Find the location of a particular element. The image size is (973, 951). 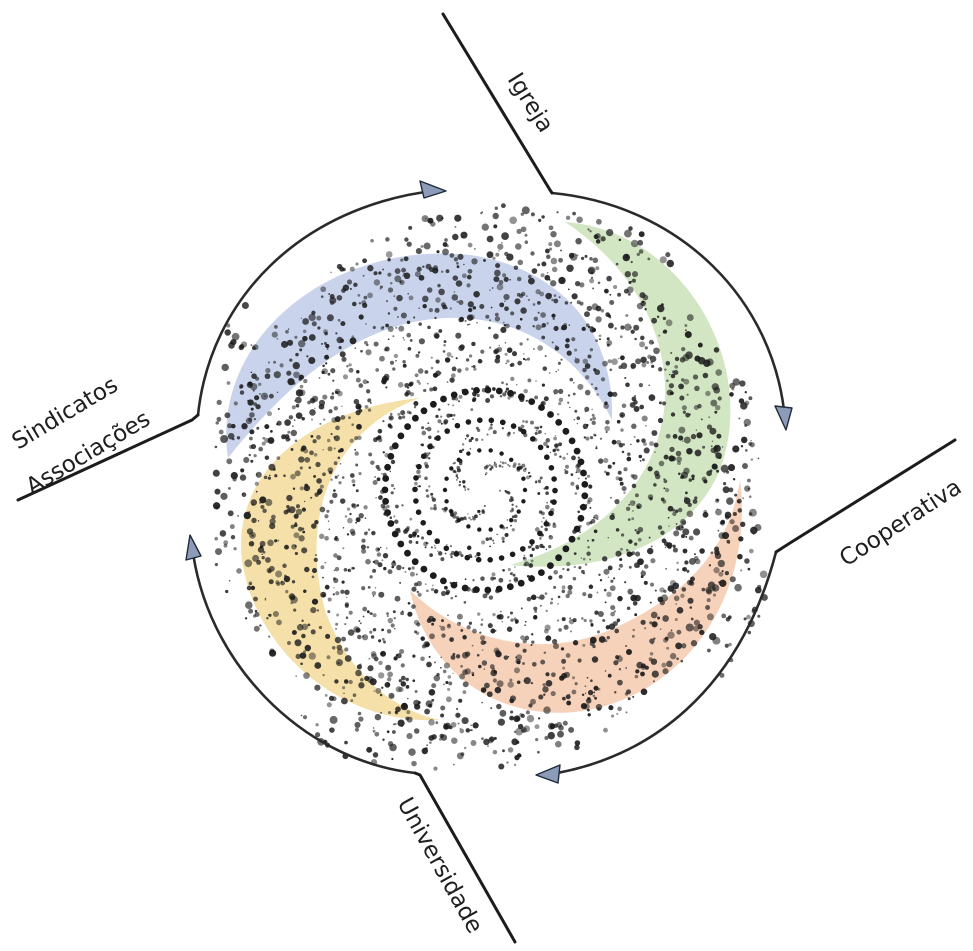

orange-band is located at coordinates (576, 596).